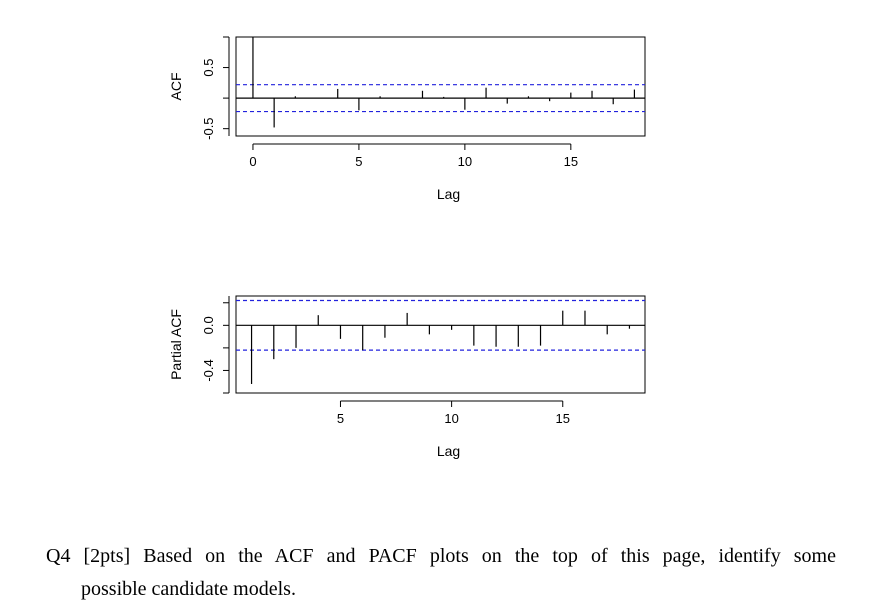  I want to click on pacf-plot-frame, so click(440, 344).